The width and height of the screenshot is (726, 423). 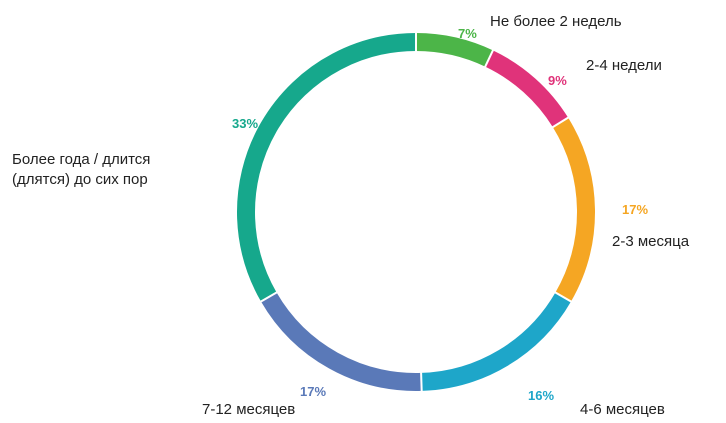 I want to click on slice-percent-label: 33%, so click(x=245, y=123).